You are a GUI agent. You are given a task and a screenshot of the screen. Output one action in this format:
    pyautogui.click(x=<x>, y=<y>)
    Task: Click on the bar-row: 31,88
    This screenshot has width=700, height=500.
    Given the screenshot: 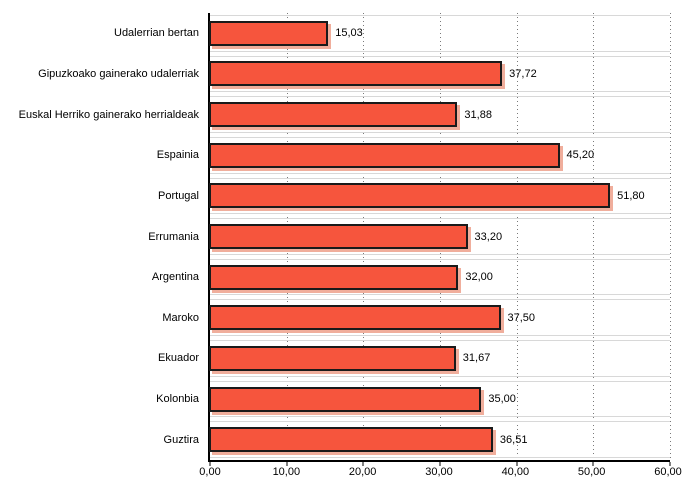 What is the action you would take?
    pyautogui.click(x=439, y=114)
    